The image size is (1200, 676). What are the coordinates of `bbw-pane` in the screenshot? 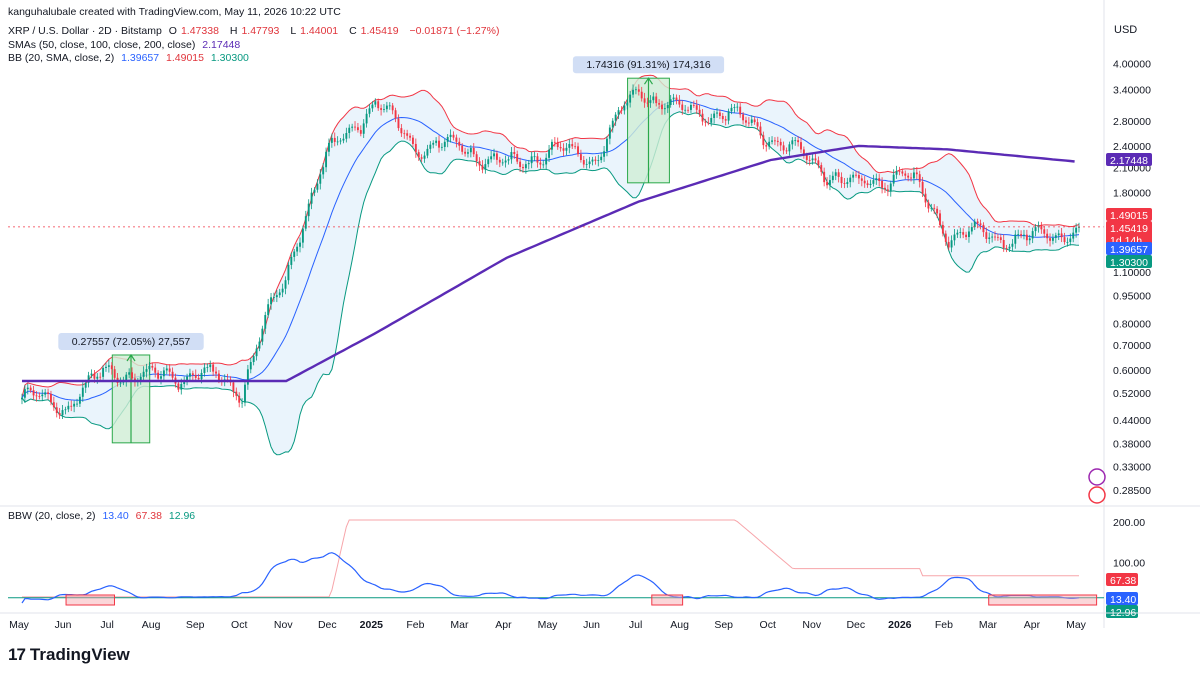 It's located at (556, 562).